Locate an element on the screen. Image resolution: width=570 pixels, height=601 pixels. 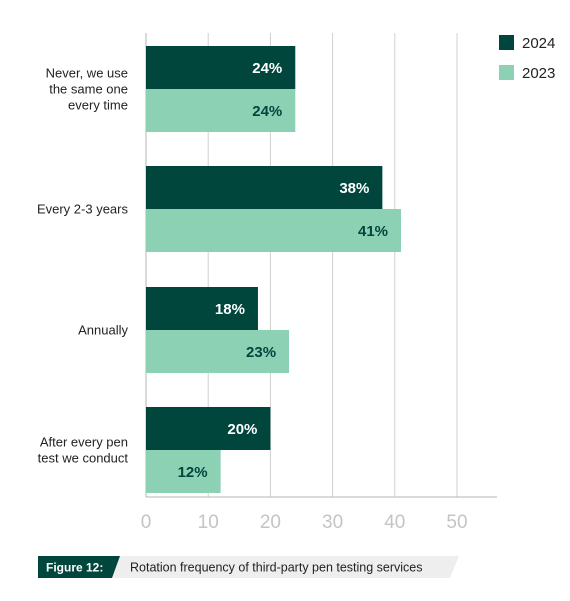
bar-value-label: 38% is located at coordinates (354, 188).